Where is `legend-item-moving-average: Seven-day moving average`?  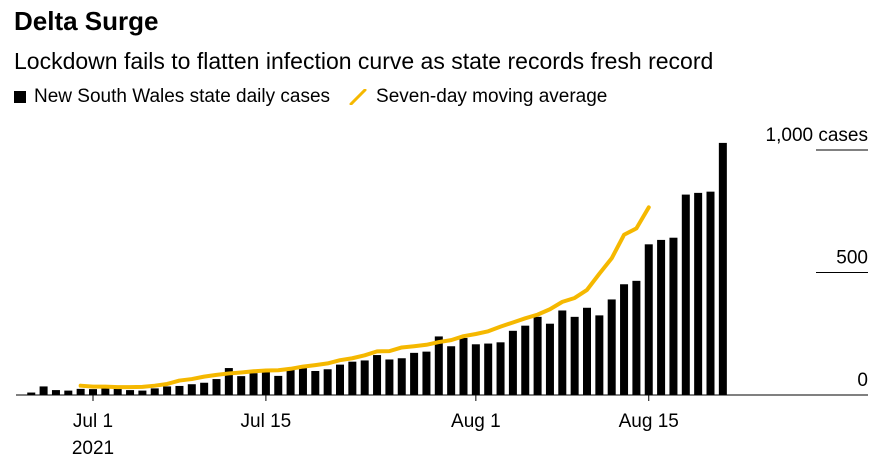 legend-item-moving-average: Seven-day moving average is located at coordinates (477, 97).